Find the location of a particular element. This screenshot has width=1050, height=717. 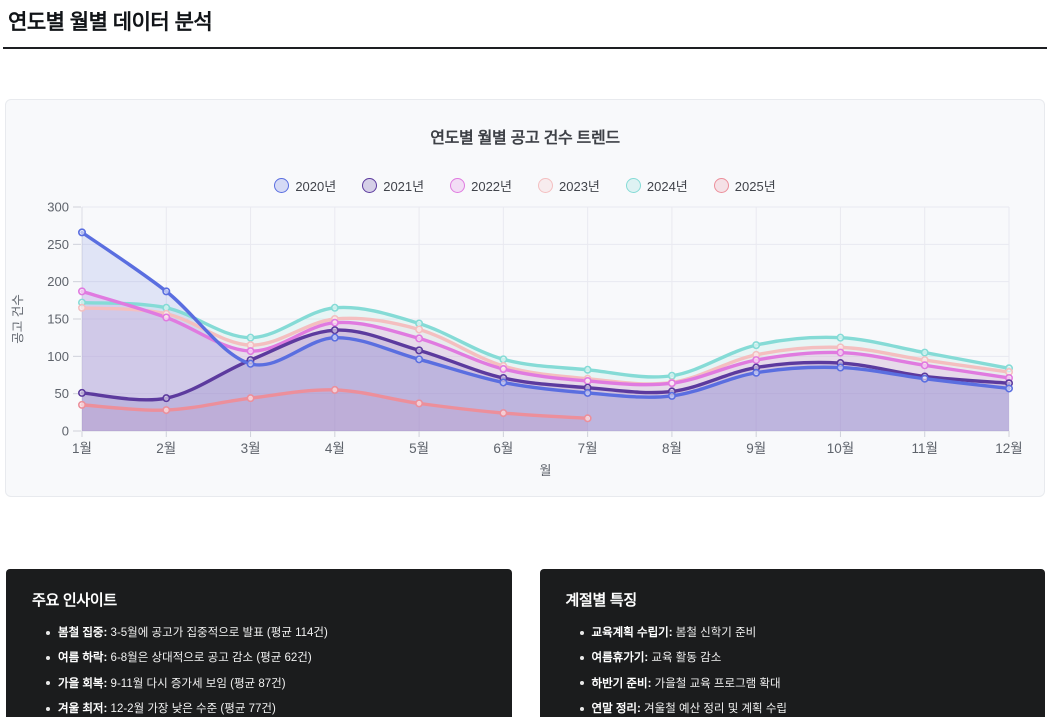

insight-item: 연말 정리: 겨울철 예산 정리 및 계획 수립 is located at coordinates (799, 709).